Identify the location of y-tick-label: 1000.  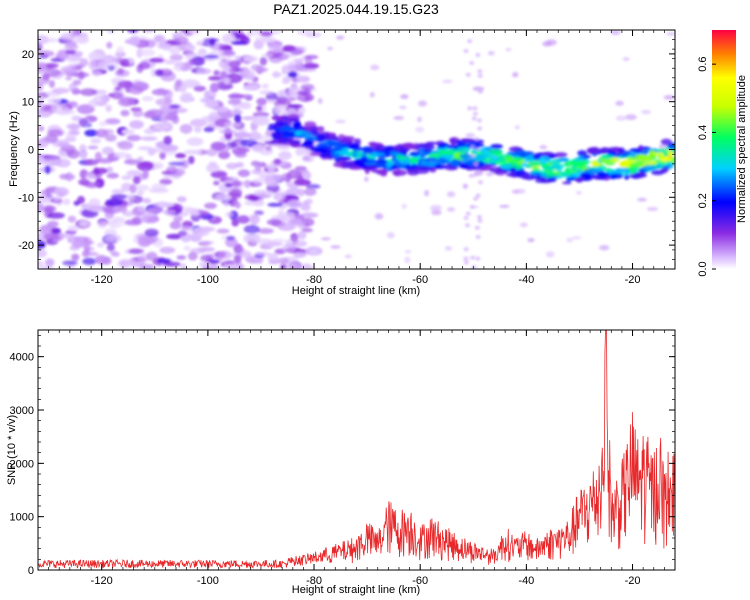
(22, 518).